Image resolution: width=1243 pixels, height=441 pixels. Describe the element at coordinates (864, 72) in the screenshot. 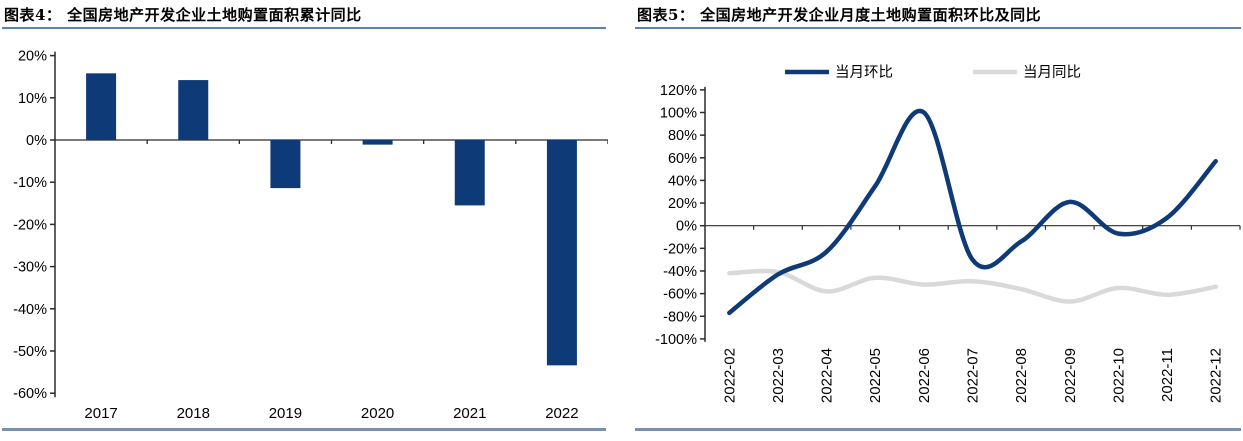

I see `legend-label-mom: 当月环比` at that location.